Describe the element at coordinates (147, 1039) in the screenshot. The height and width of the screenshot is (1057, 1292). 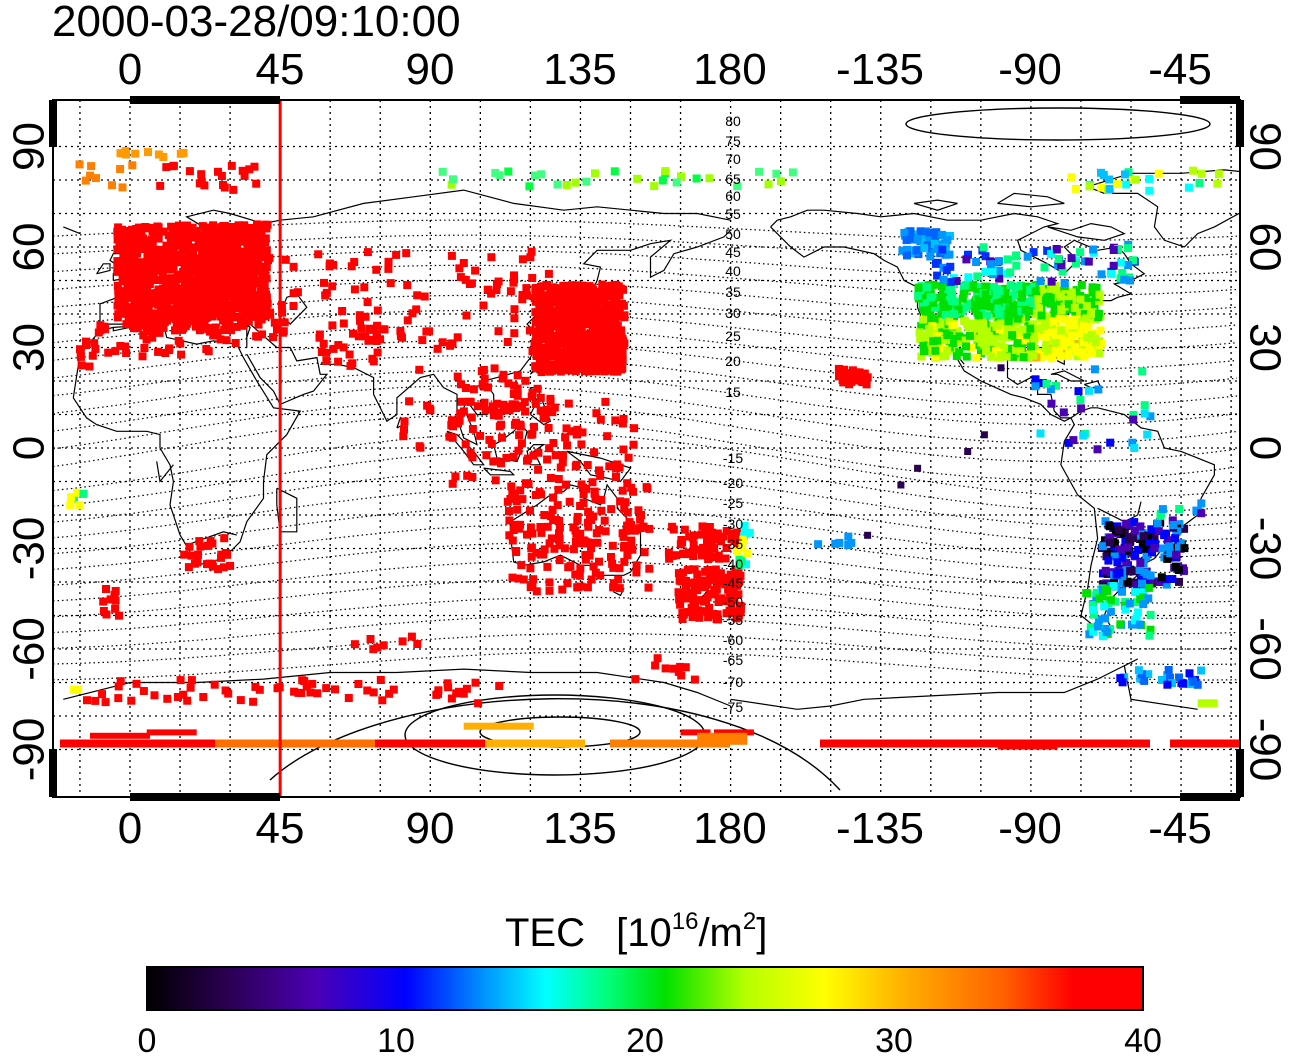
I see `colorbar-tick-label: 0` at that location.